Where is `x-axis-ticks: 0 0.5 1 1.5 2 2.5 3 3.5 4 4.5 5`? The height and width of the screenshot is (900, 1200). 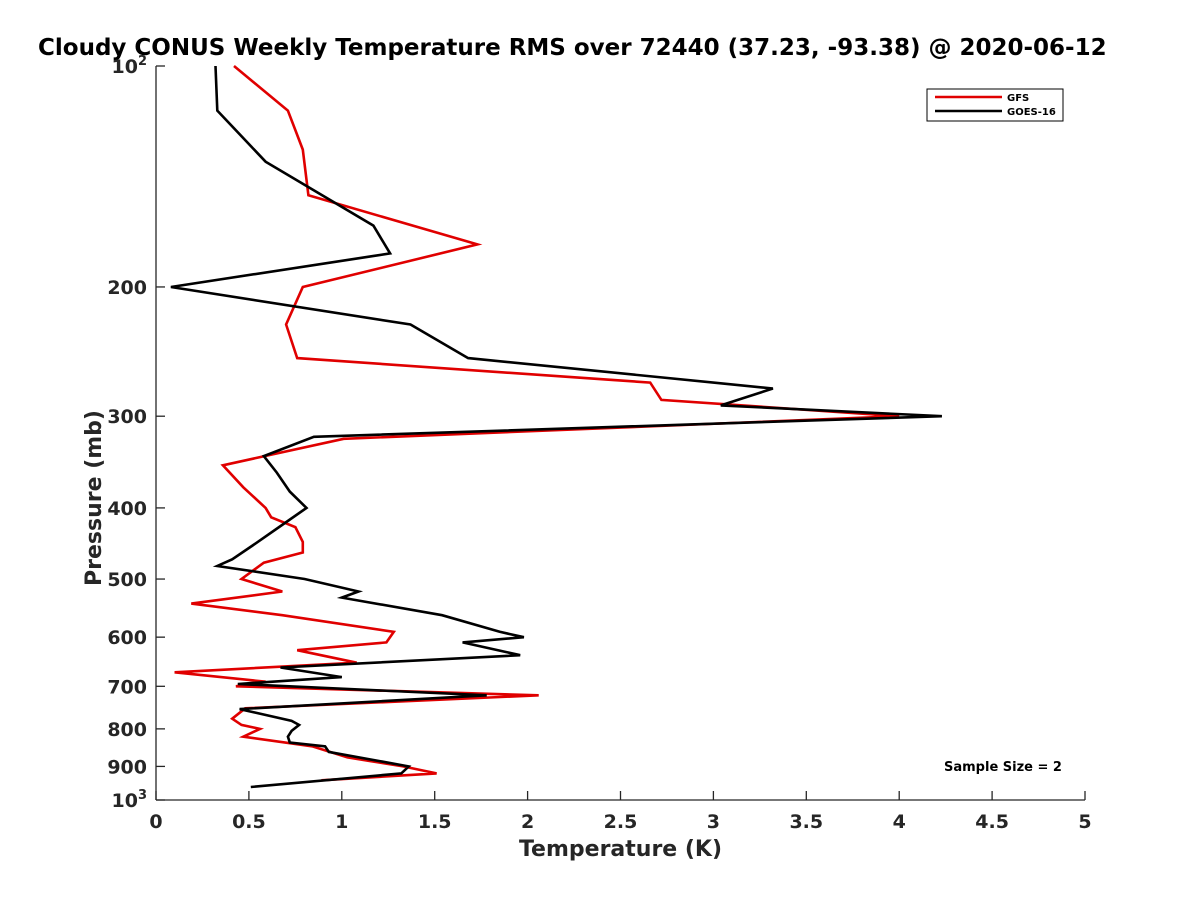 x-axis-ticks: 0 0.5 1 1.5 2 2.5 3 3.5 4 4.5 5 is located at coordinates (620, 812).